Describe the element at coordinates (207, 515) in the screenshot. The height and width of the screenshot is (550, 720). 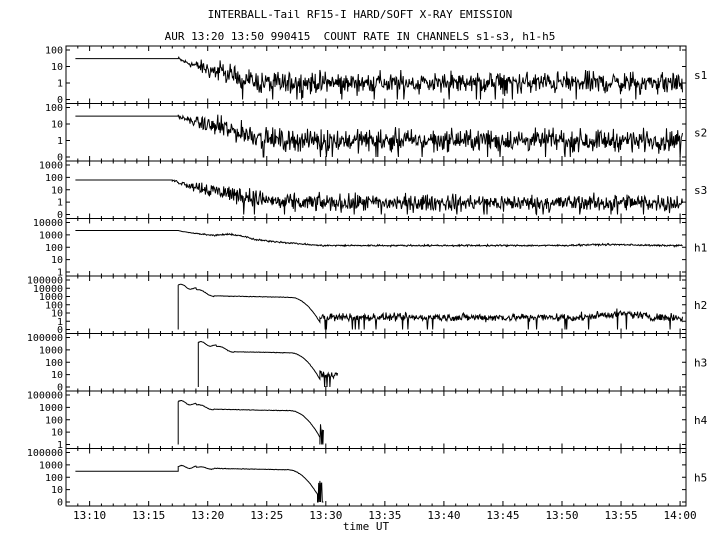
I see `x-tick-label: 13:20` at that location.